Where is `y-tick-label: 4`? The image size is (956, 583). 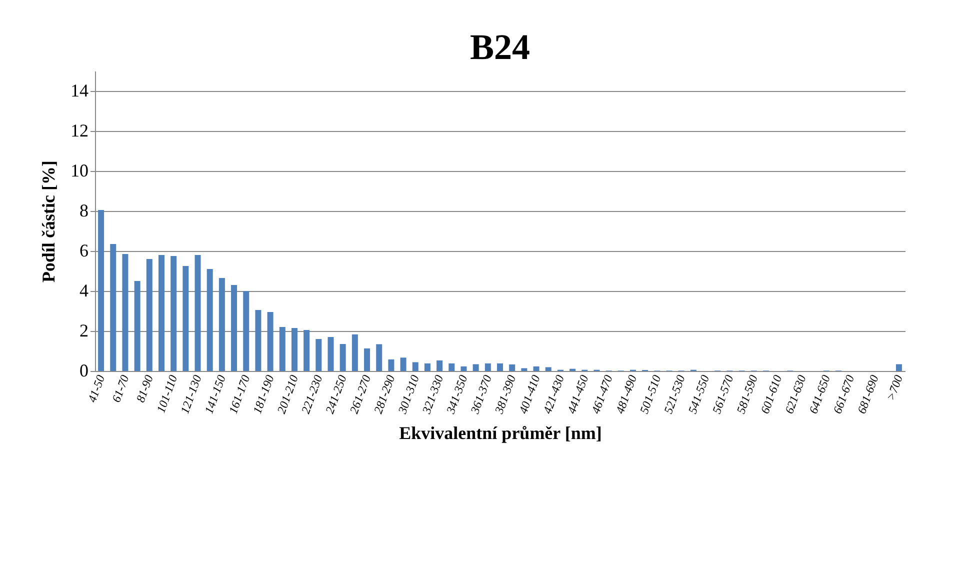
y-tick-label: 4 is located at coordinates (84, 290).